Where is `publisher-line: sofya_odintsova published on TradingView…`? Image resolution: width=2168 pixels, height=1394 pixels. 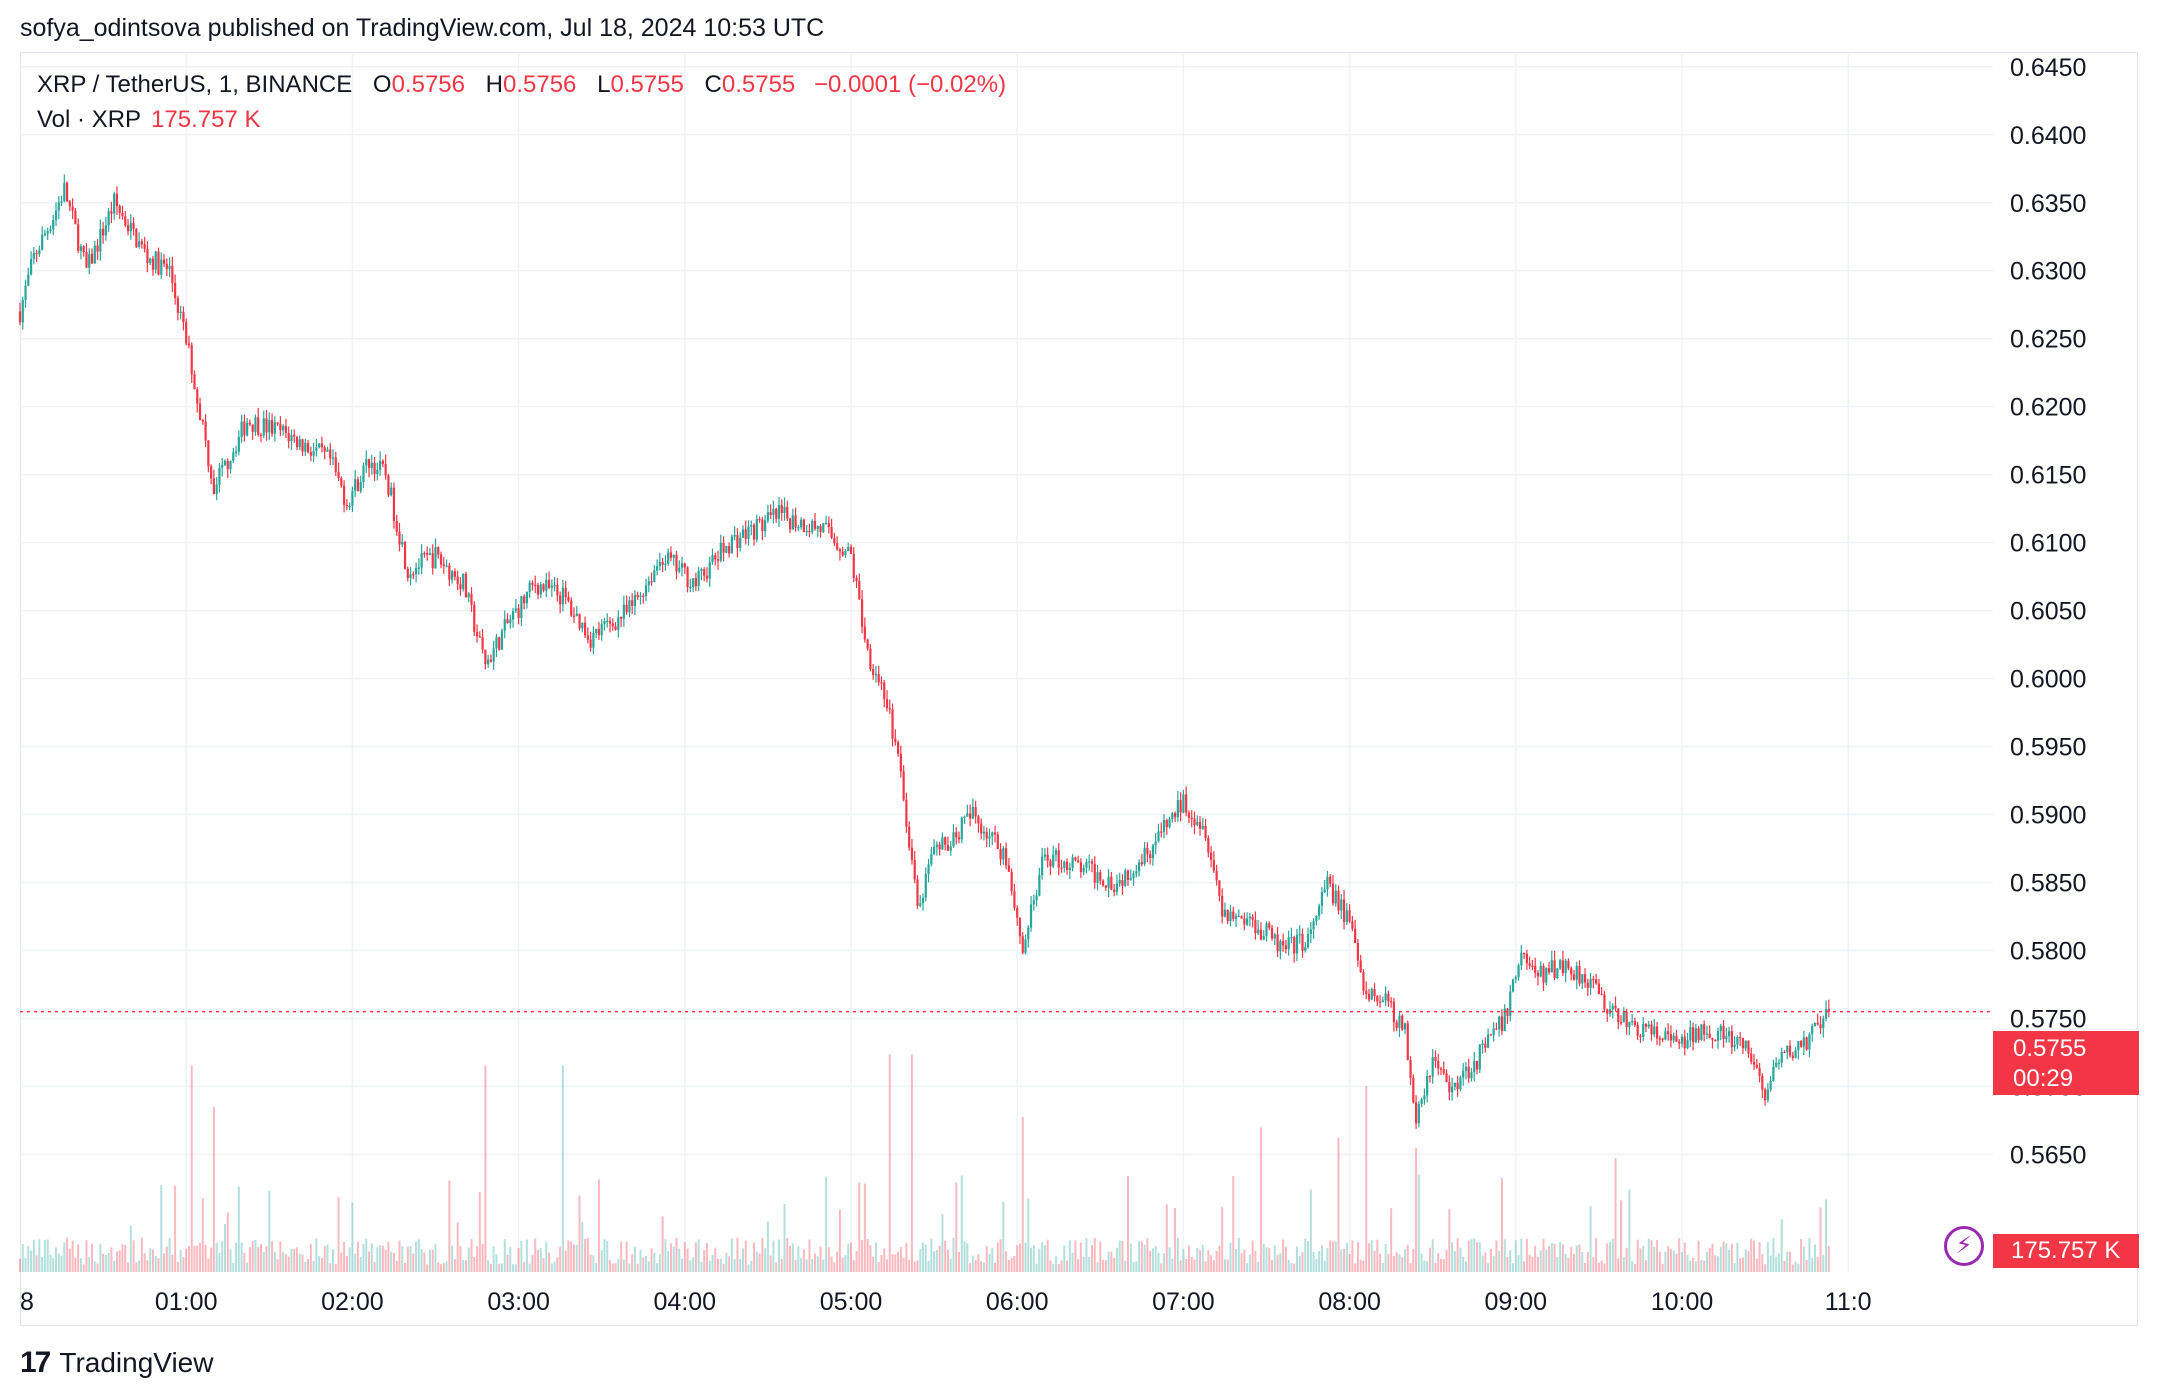 publisher-line: sofya_odintsova published on TradingView… is located at coordinates (422, 28).